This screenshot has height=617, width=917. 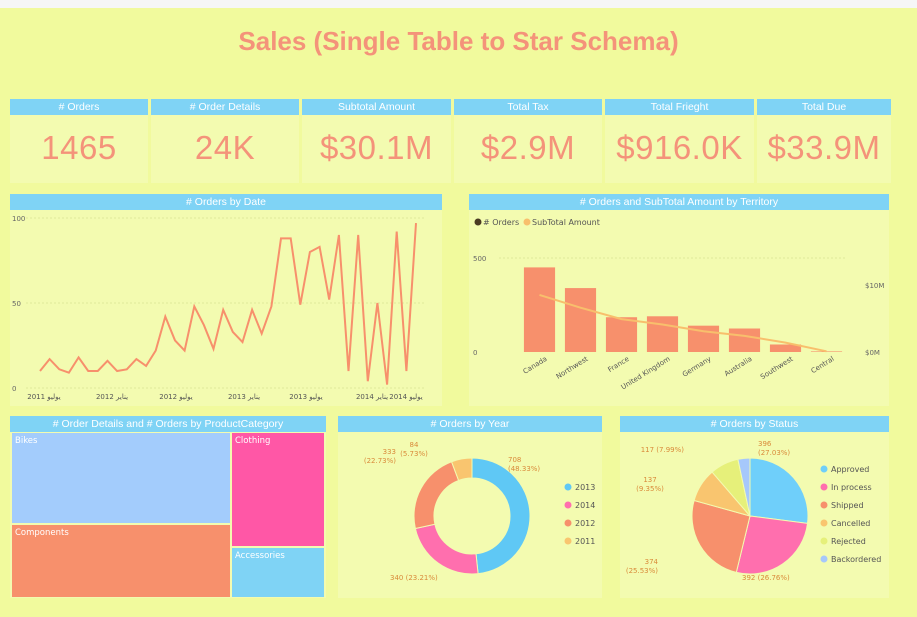 I want to click on orders-by-status-header: # Orders by Status, so click(x=754, y=424).